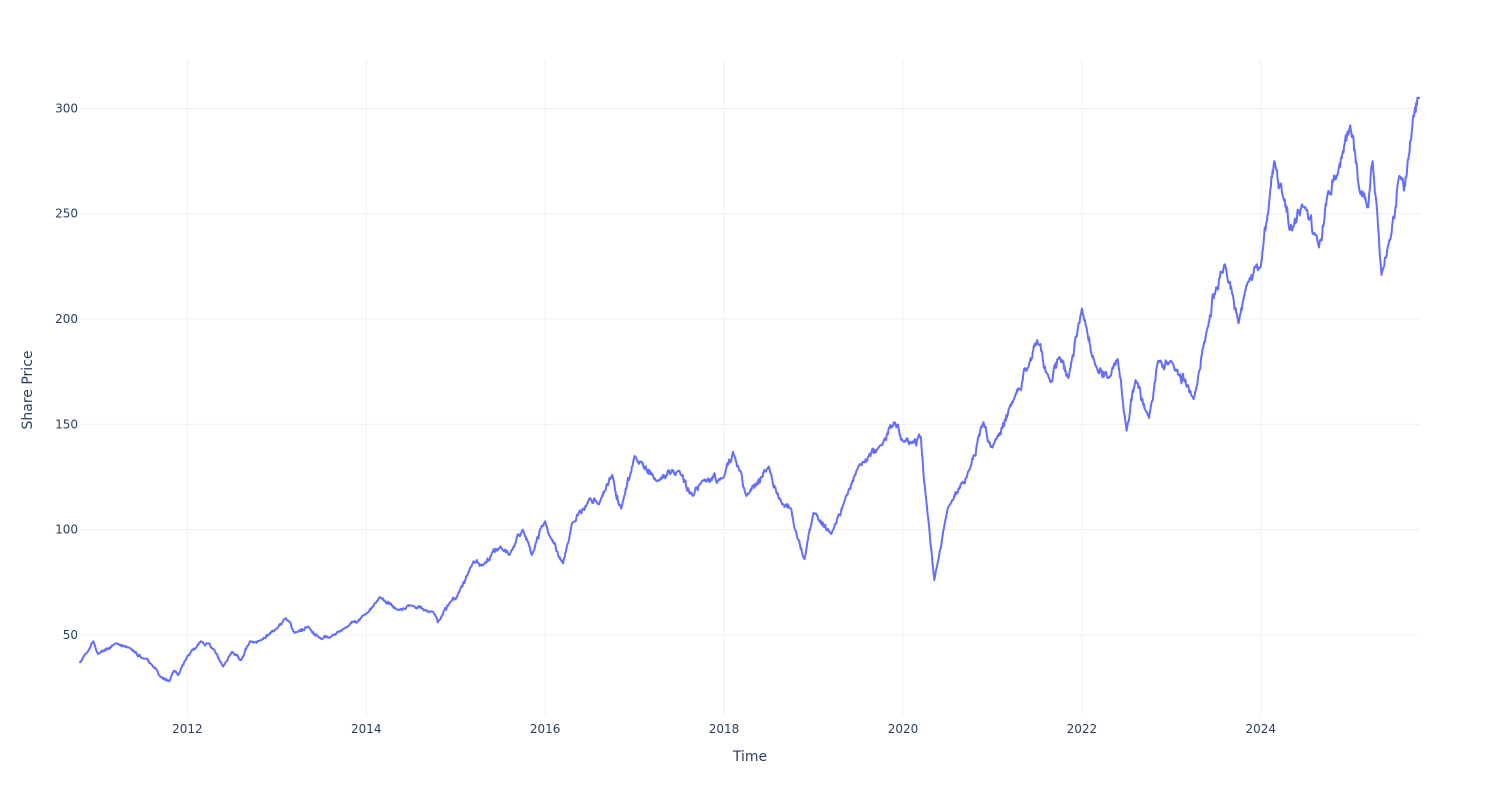 Image resolution: width=1500 pixels, height=800 pixels. What do you see at coordinates (28, 389) in the screenshot?
I see `y-axis-title: Share Price` at bounding box center [28, 389].